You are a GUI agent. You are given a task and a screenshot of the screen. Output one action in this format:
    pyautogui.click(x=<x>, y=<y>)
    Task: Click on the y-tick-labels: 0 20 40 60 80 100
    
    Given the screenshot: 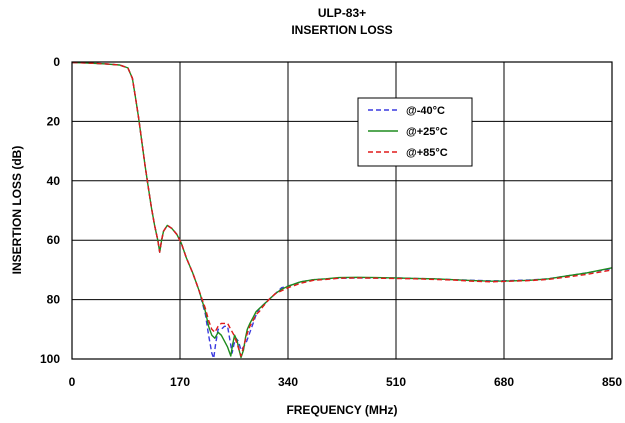 What is the action you would take?
    pyautogui.click(x=50, y=210)
    